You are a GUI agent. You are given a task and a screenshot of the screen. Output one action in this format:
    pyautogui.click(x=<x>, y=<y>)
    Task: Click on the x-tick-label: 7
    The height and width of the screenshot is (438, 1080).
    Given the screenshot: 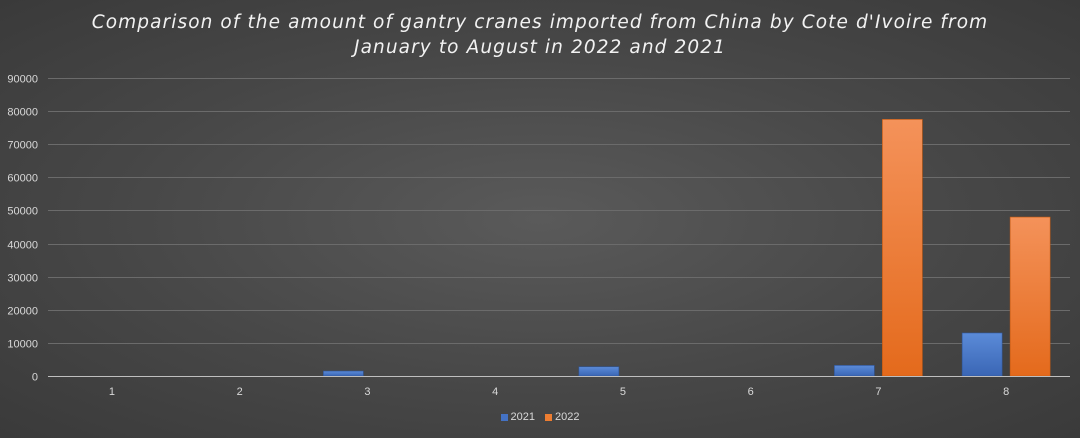 What is the action you would take?
    pyautogui.click(x=878, y=392)
    